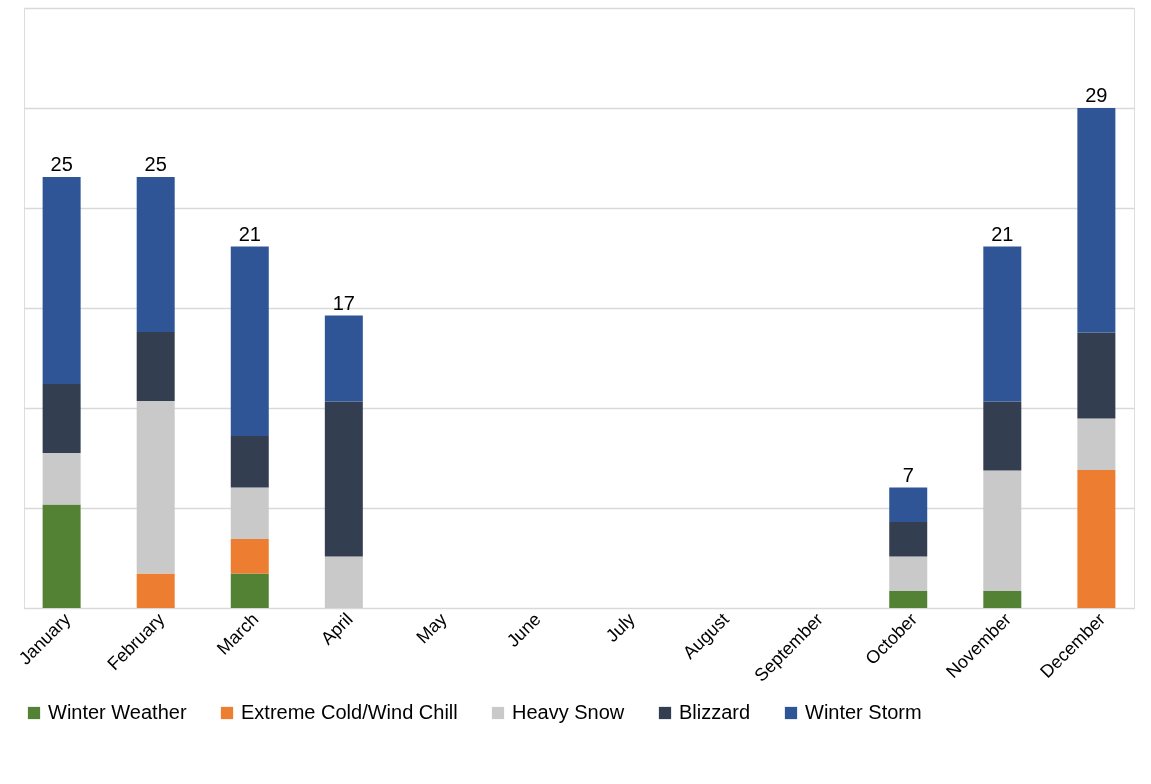  Describe the element at coordinates (863, 712) in the screenshot. I see `legend-label: Winter Storm` at that location.